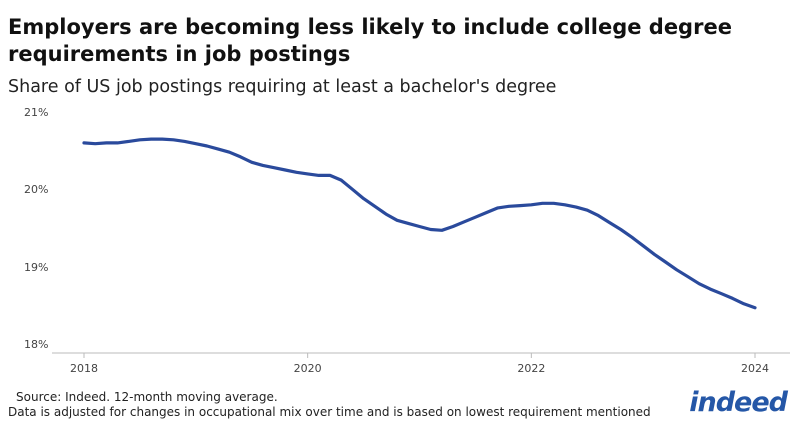 This screenshot has height=441, width=801. Describe the element at coordinates (36, 112) in the screenshot. I see `y-tick-label: 21%` at that location.